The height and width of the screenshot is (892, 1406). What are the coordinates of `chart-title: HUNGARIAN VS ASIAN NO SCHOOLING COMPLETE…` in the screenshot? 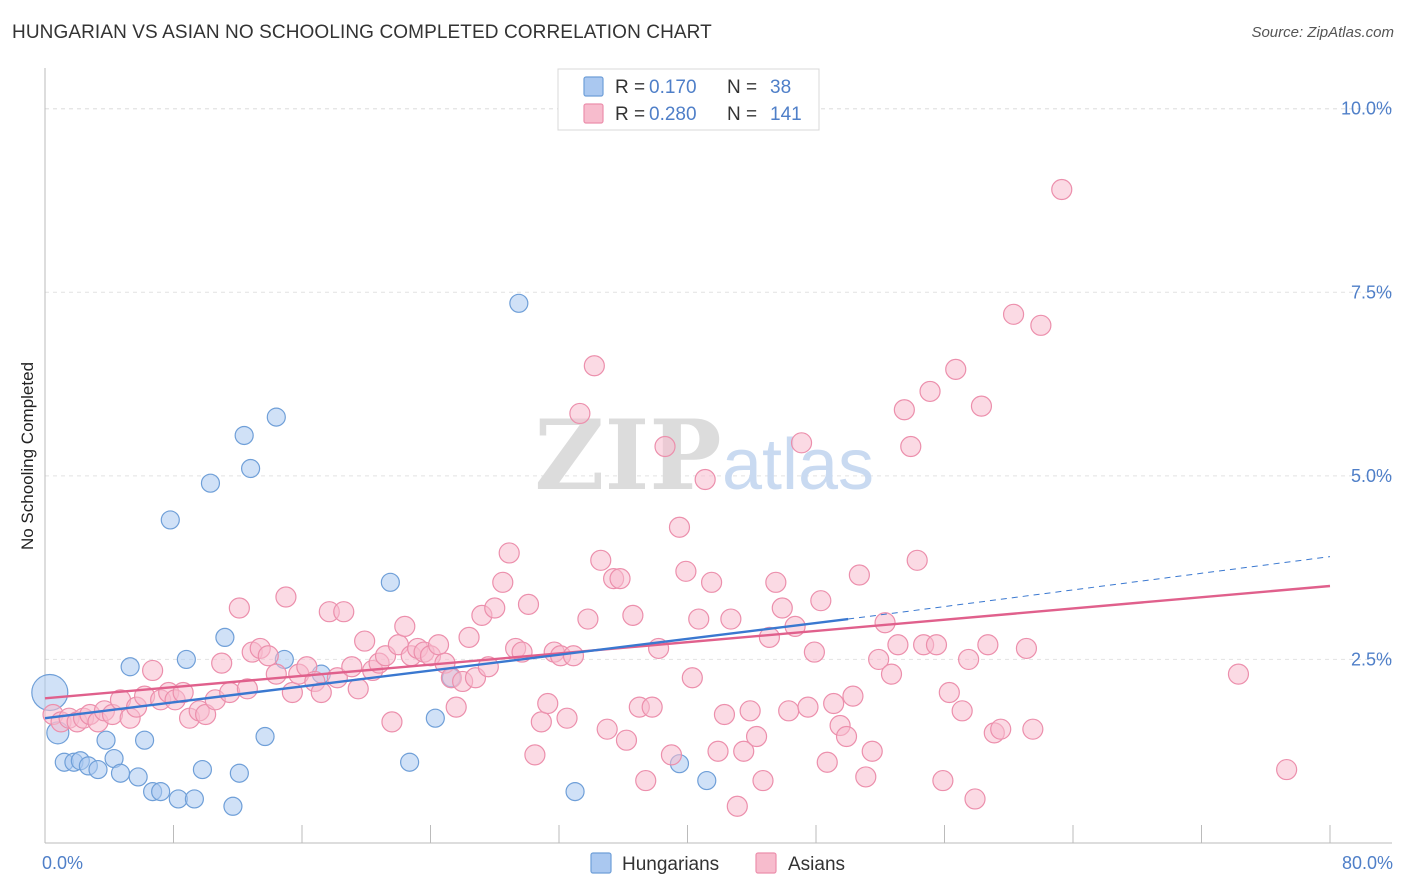 It's located at (362, 32).